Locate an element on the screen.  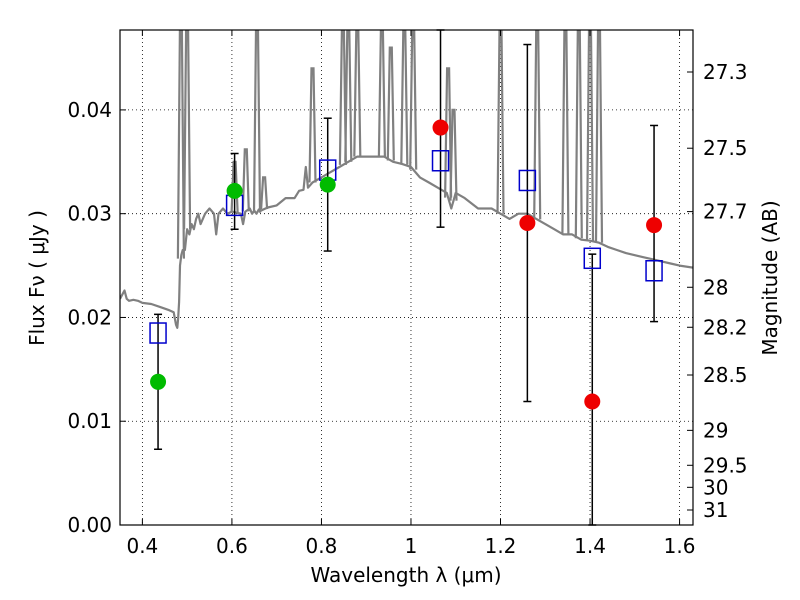
x-tick-label: 1.6 is located at coordinates (680, 546).